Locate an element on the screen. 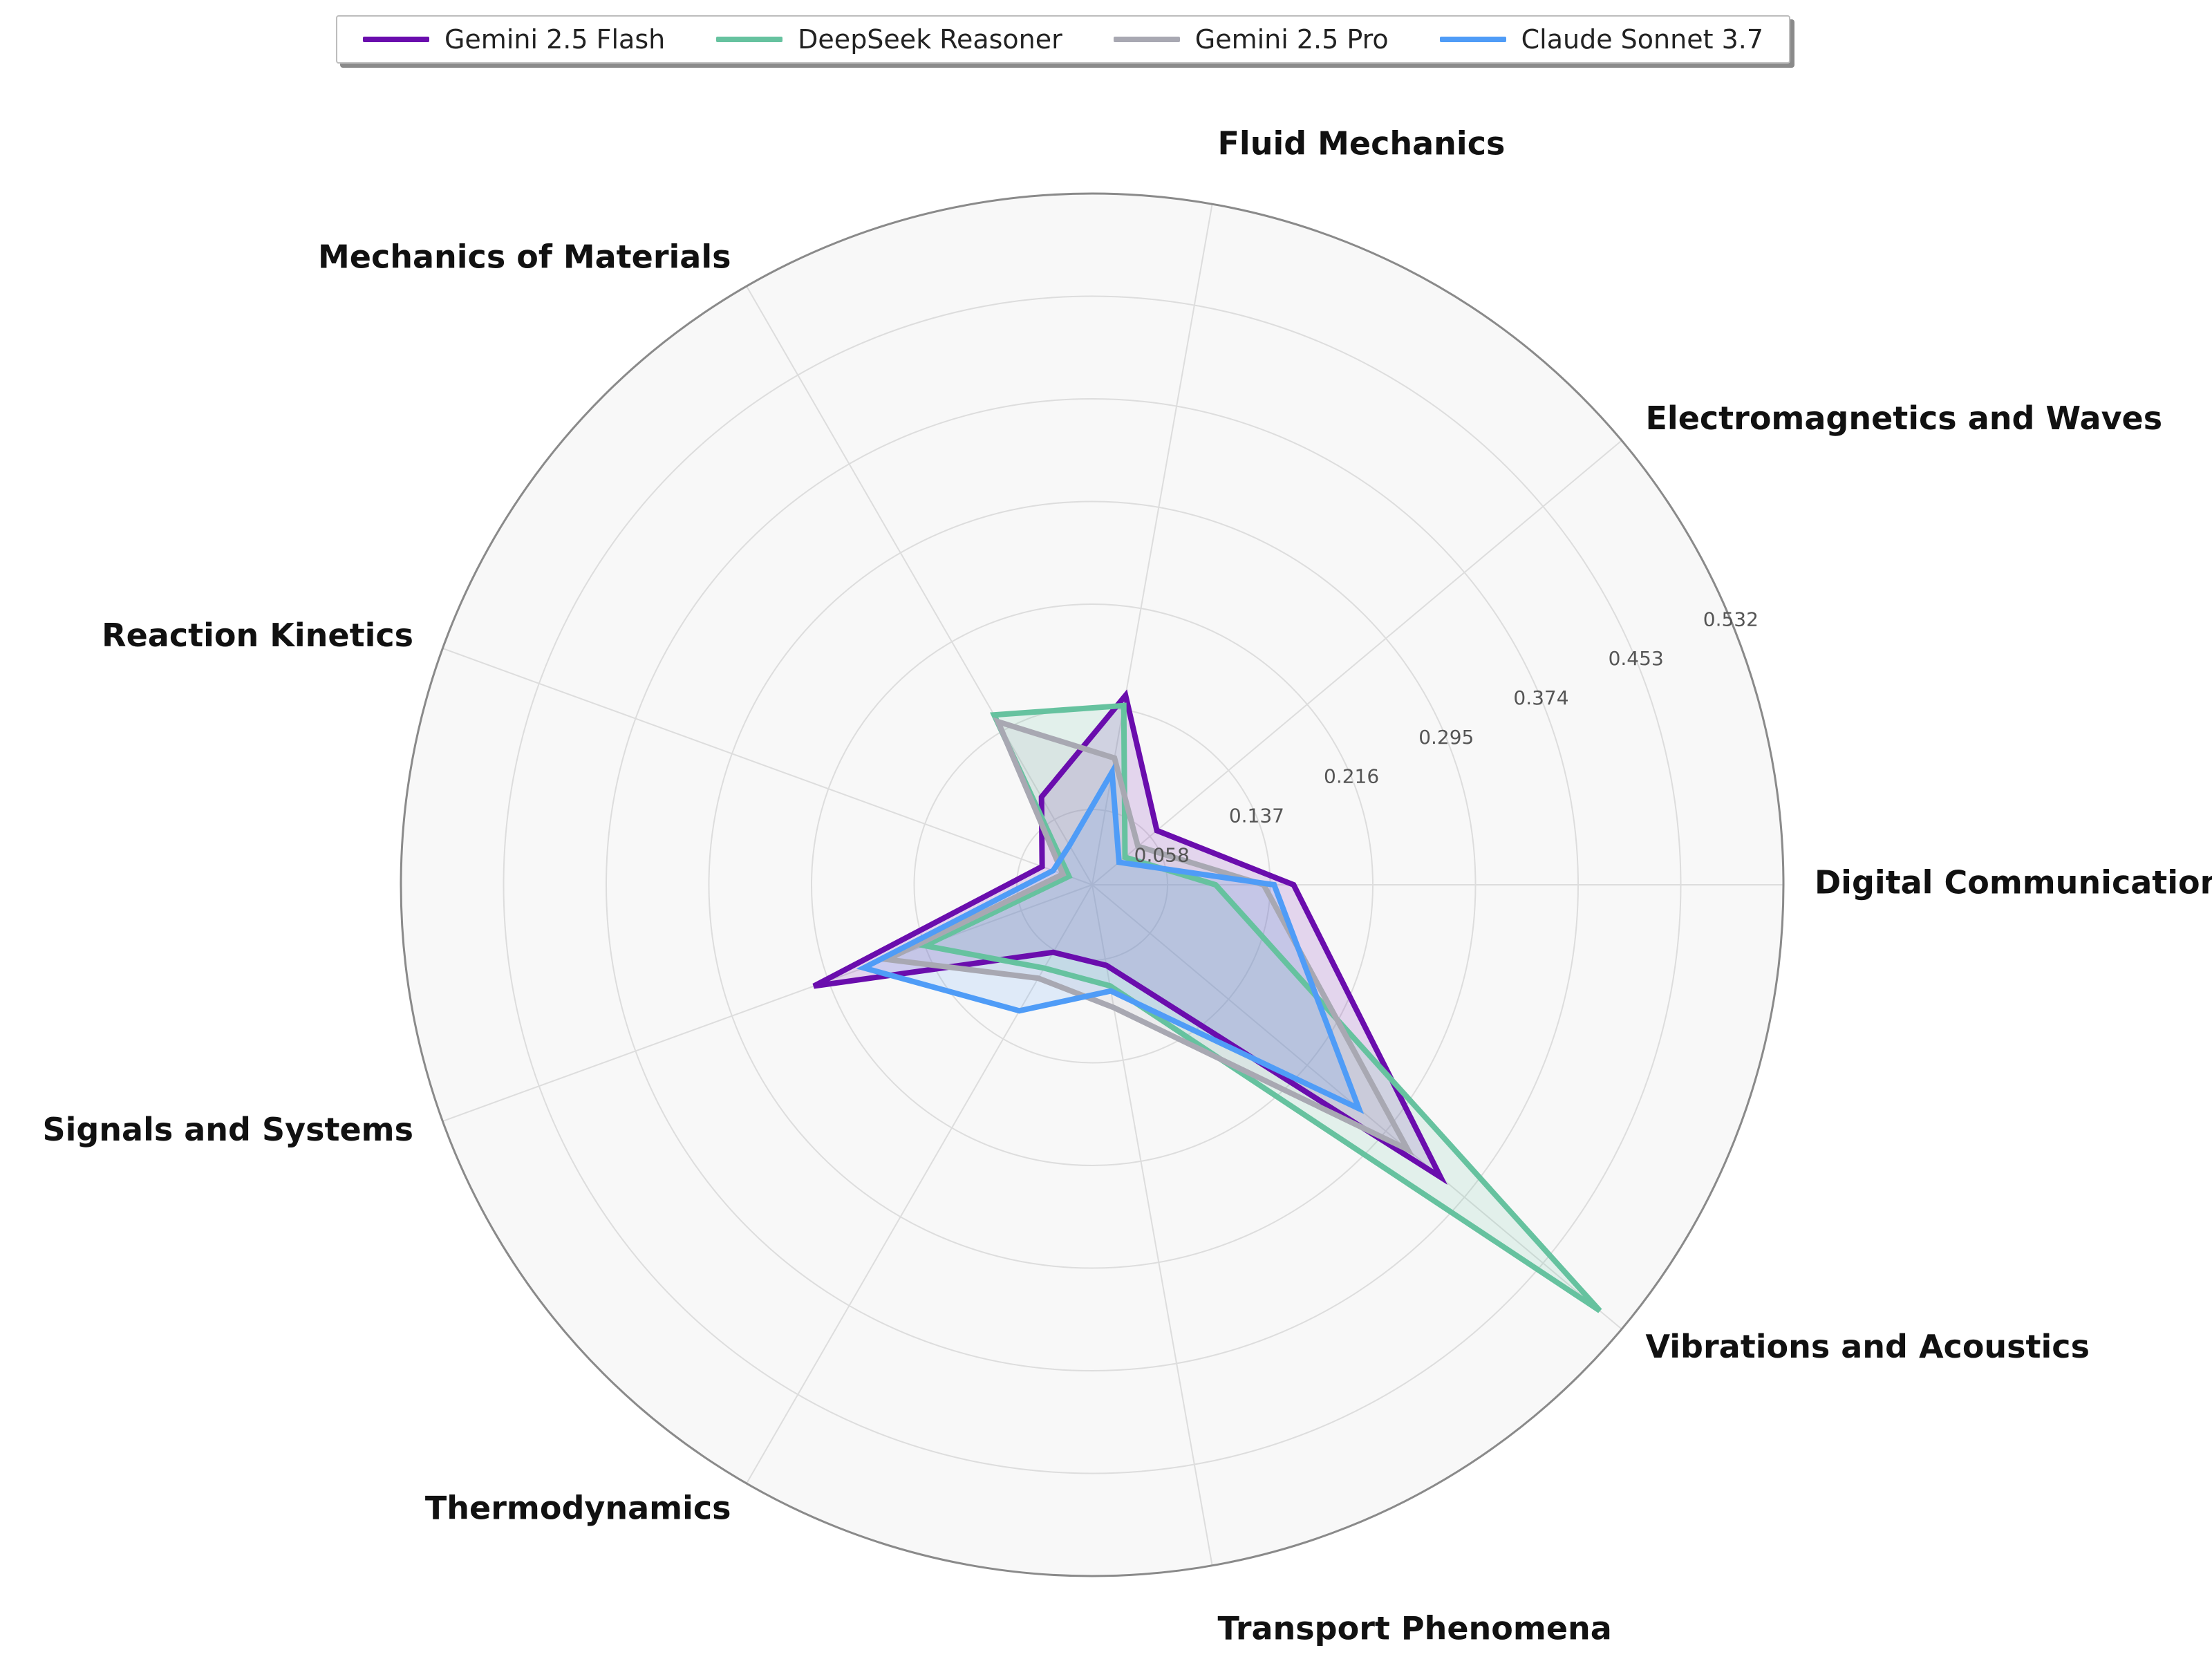 The height and width of the screenshot is (1659, 2212). r-tick-label: 0.374 is located at coordinates (1540, 698).